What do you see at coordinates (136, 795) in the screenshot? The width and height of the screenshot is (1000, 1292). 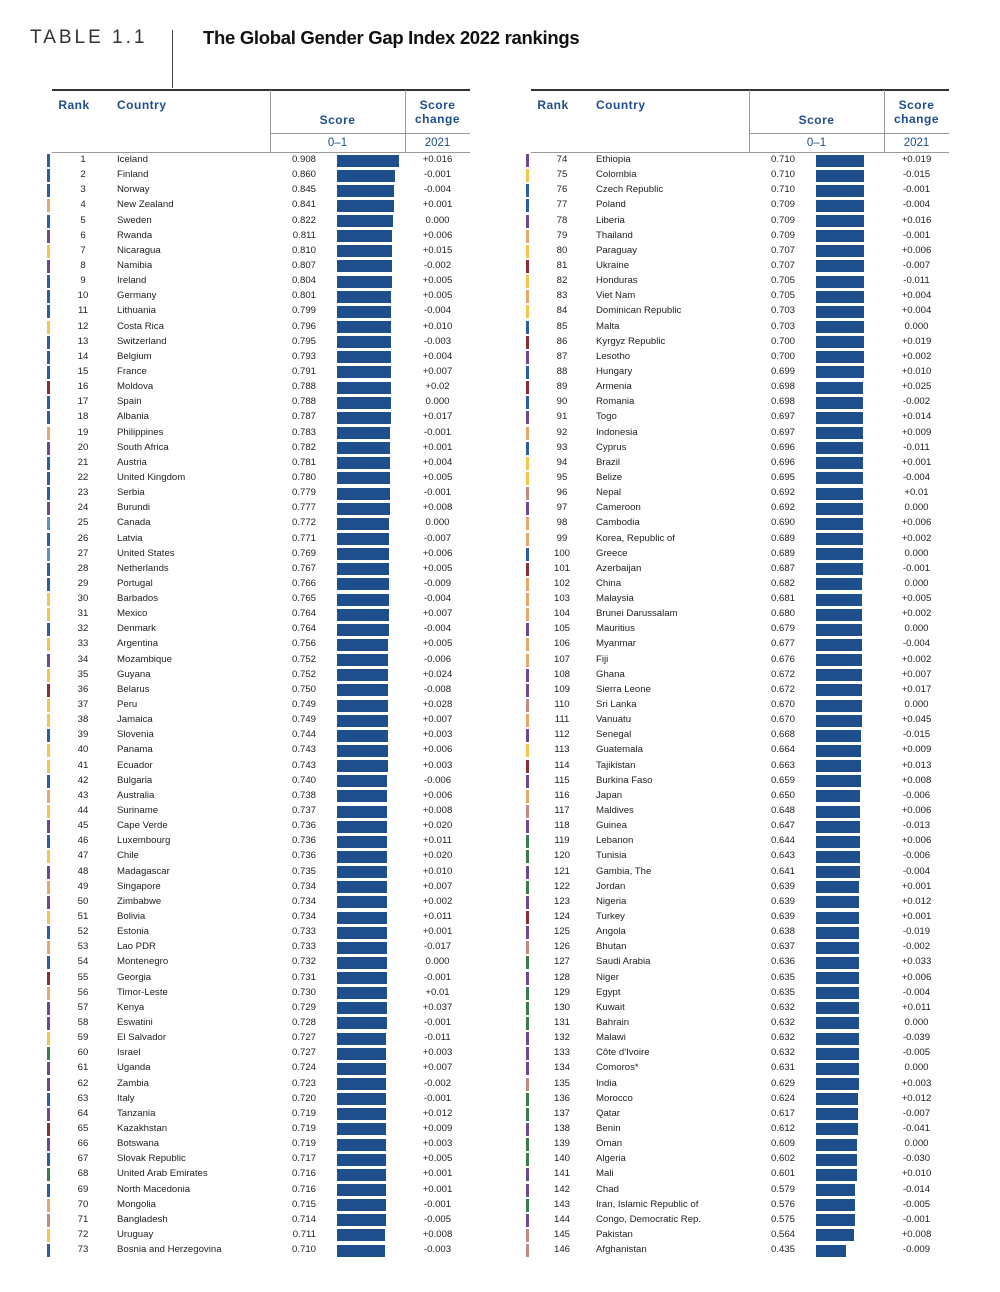 I see `country: Australia` at bounding box center [136, 795].